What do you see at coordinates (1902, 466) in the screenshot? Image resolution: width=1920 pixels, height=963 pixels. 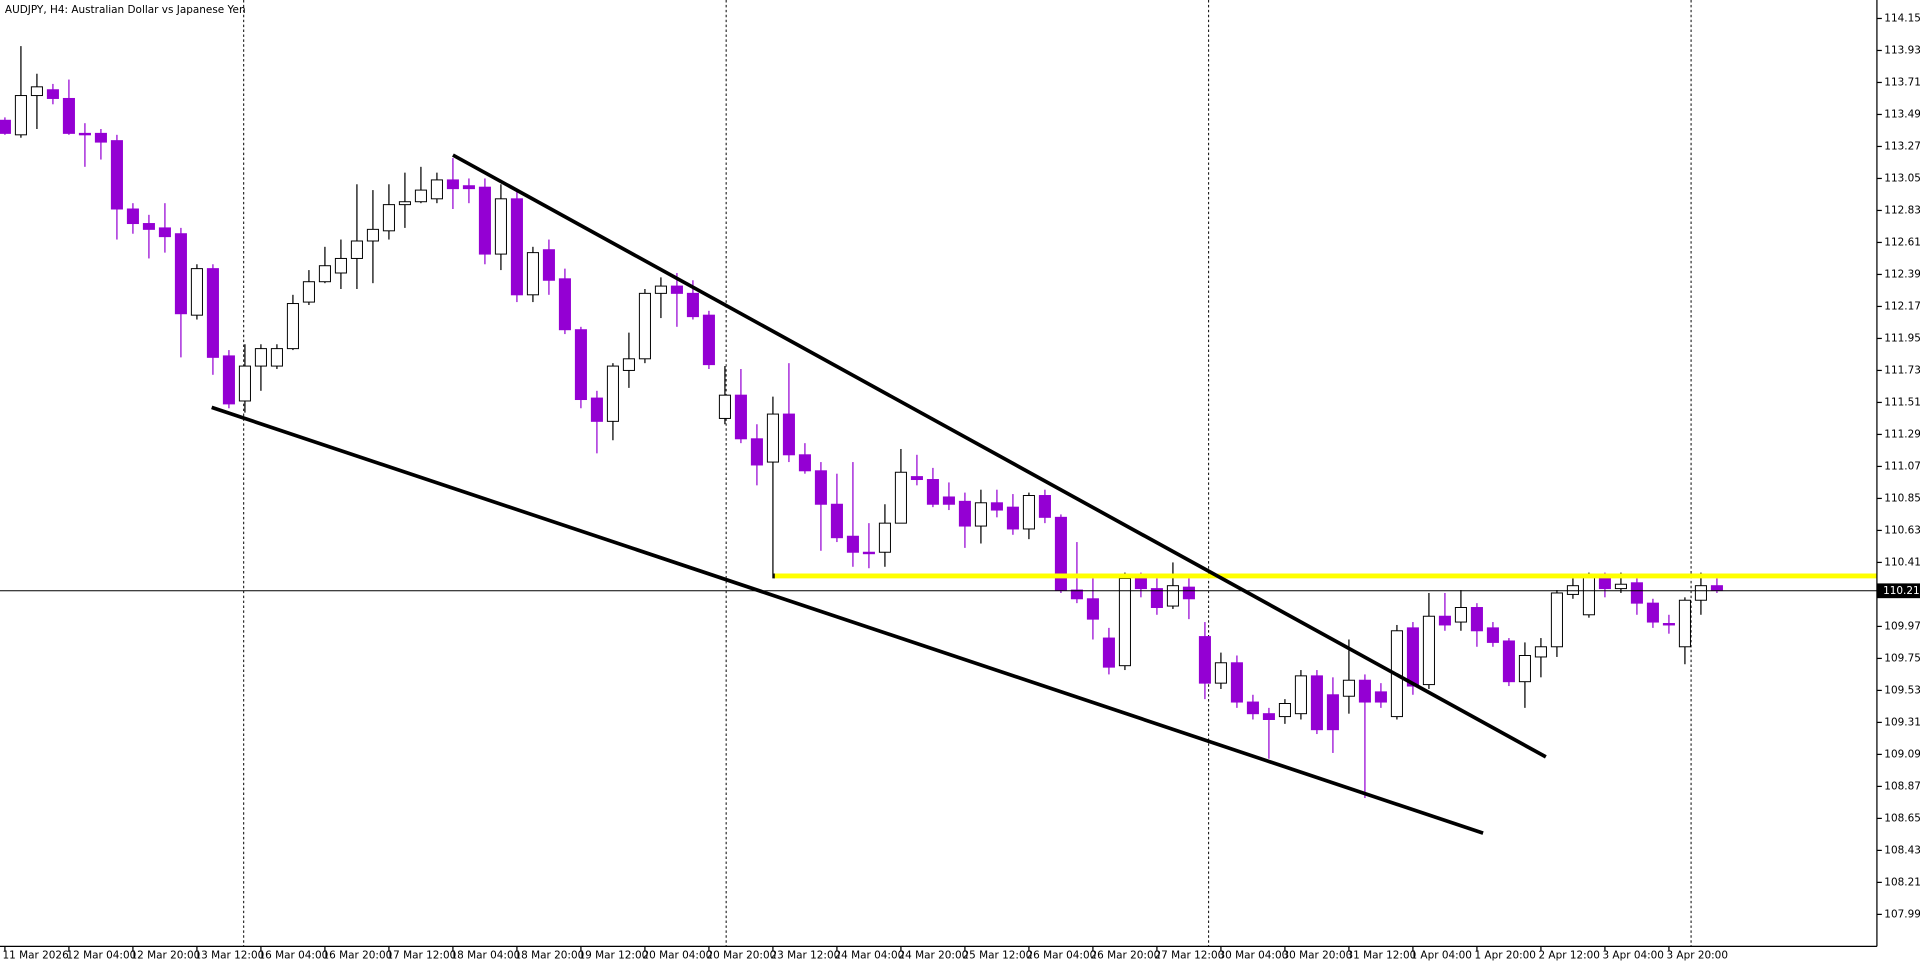 I see `y-tick-label: 111.070` at bounding box center [1902, 466].